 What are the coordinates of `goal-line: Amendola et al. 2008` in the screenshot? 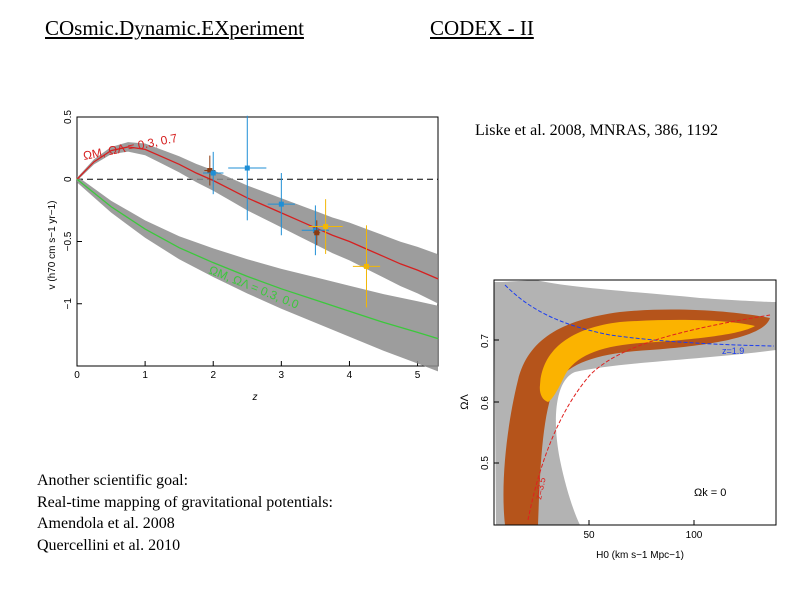 It's located at (106, 523).